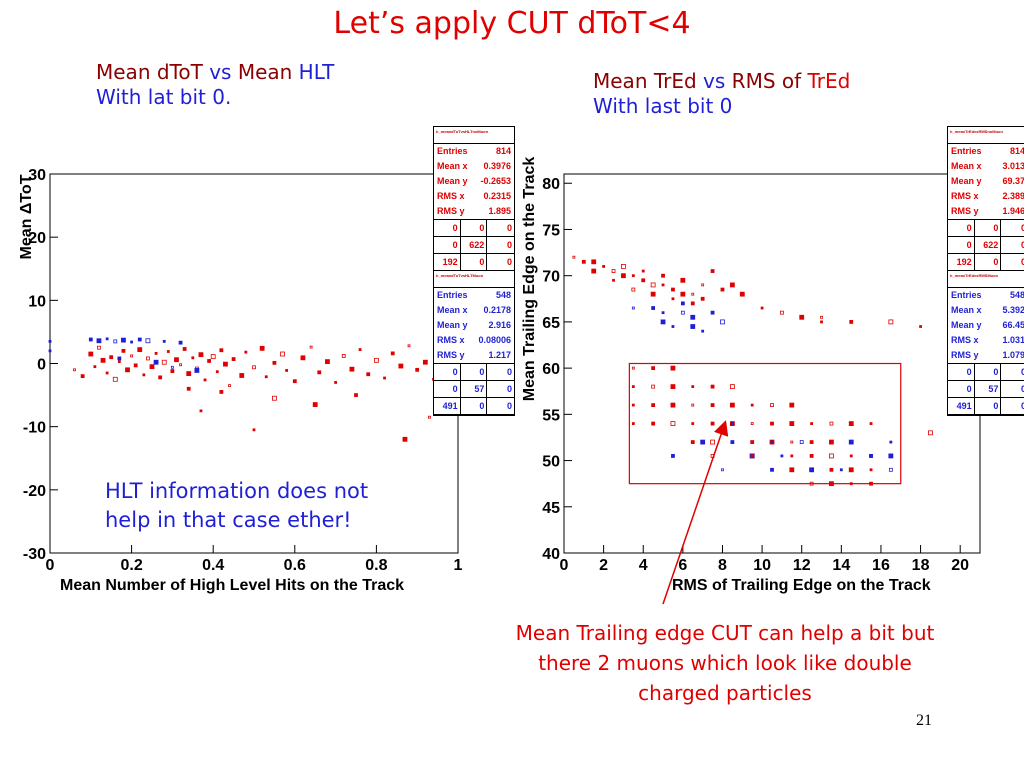  I want to click on x-tick-label: 0, so click(50, 565).